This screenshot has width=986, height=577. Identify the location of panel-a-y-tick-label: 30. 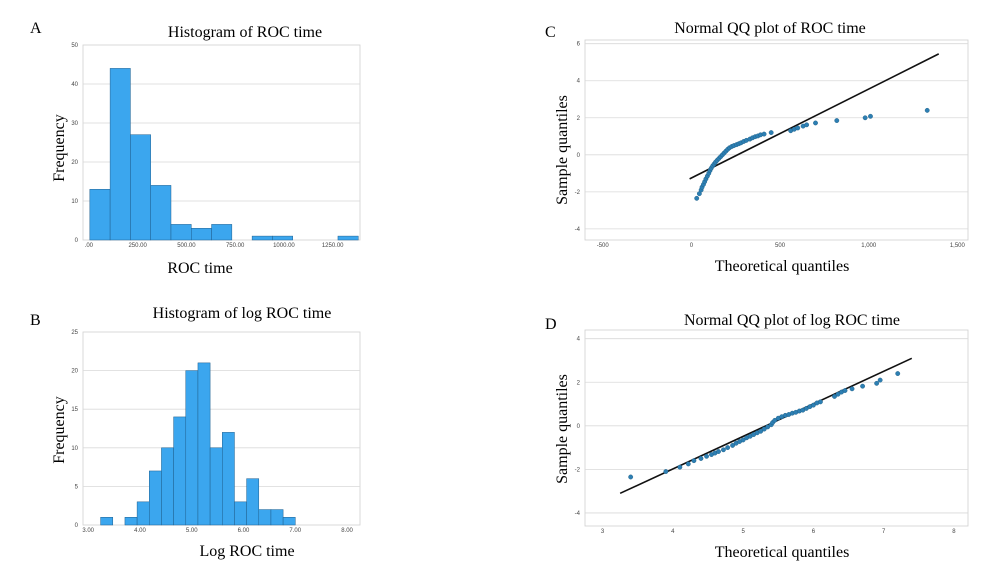
(74, 124).